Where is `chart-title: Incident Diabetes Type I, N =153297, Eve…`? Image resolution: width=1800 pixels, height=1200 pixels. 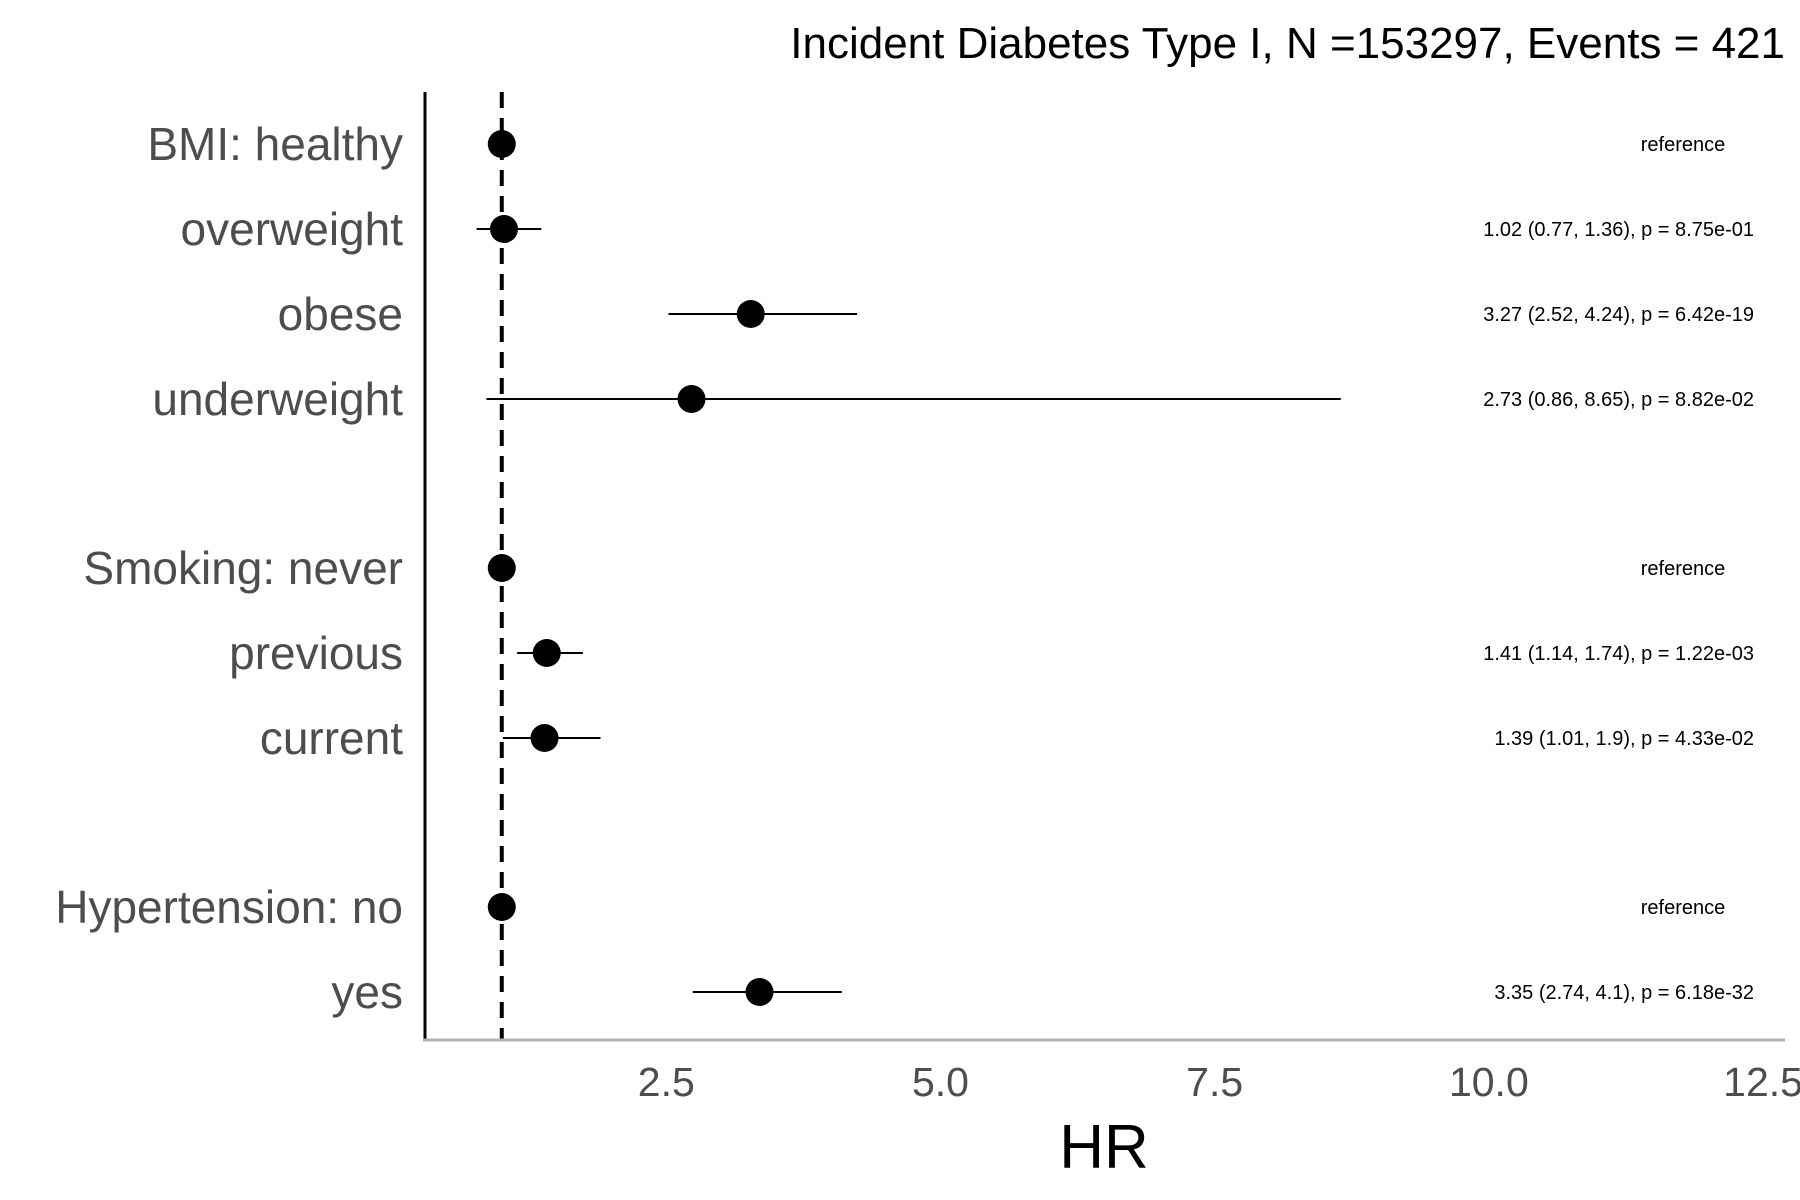
chart-title: Incident Diabetes Type I, N =153297, Eve… is located at coordinates (1287, 43).